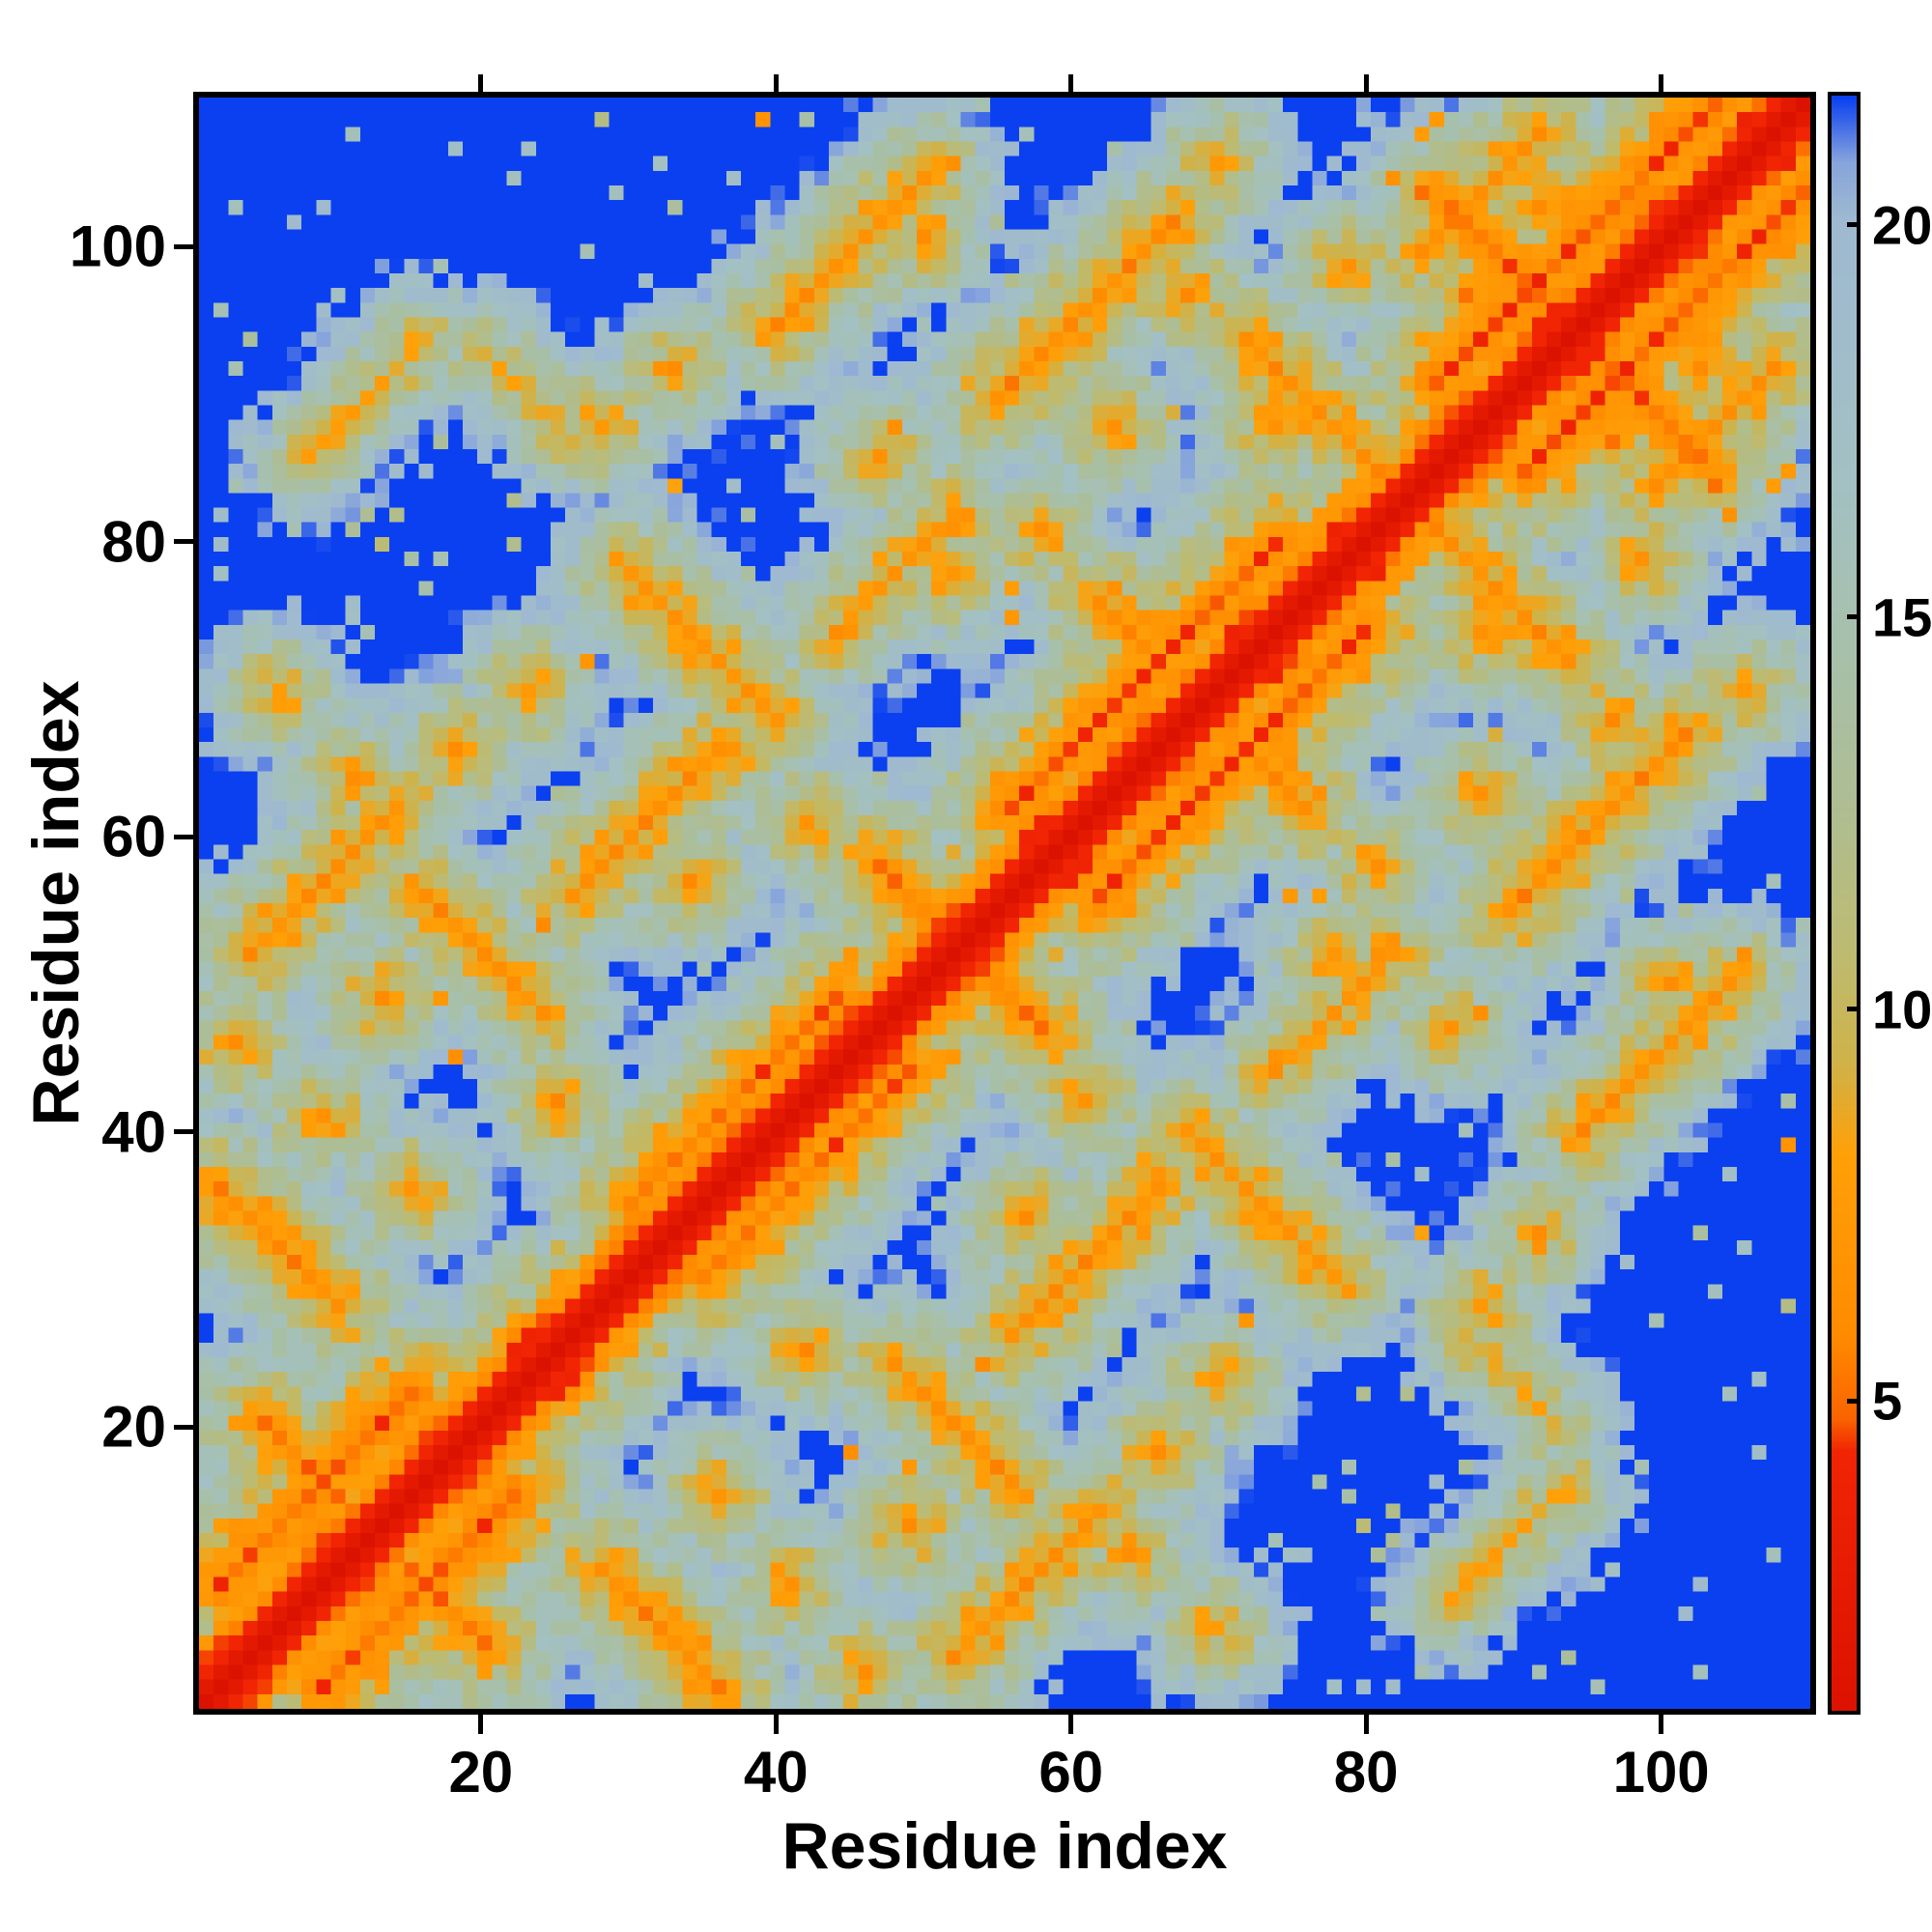 This screenshot has height=1932, width=1932. I want to click on y-tick-label: 80, so click(133, 542).